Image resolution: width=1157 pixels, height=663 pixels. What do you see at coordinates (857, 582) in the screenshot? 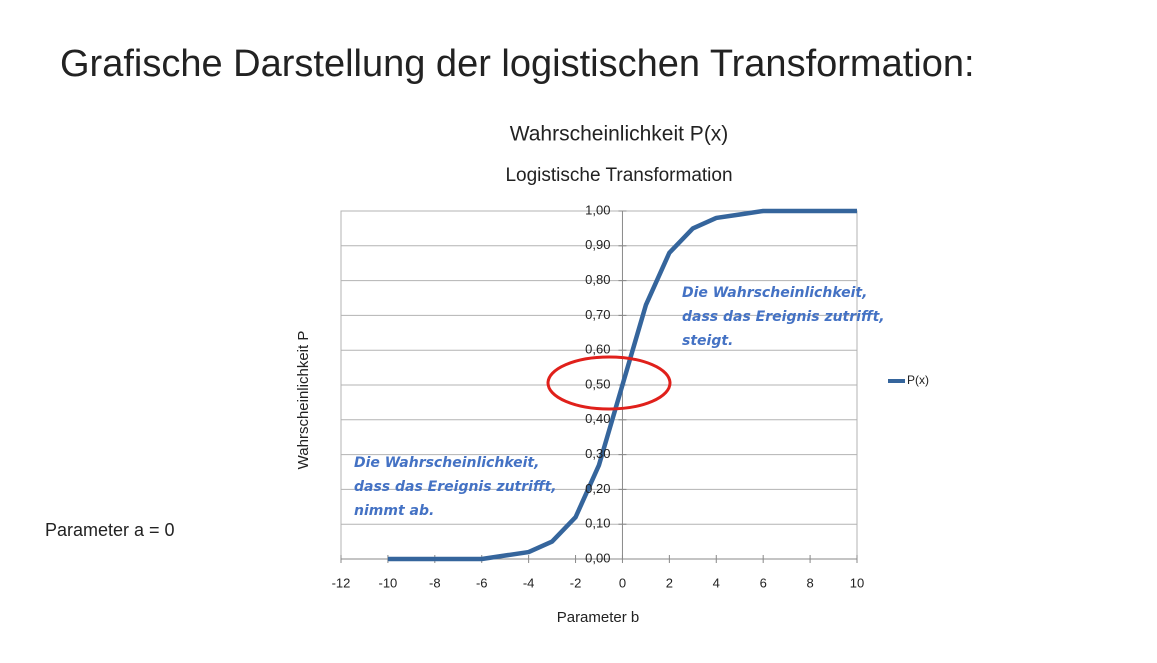
I see `x-tick-label: 10` at bounding box center [857, 582].